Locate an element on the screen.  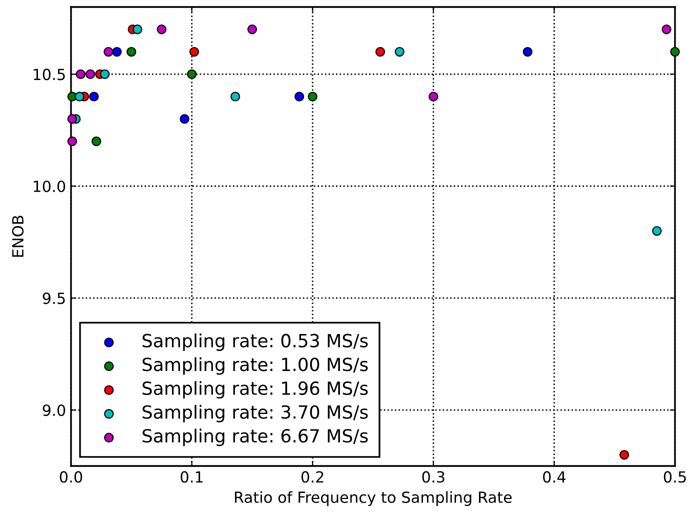
x-tick-label: 0.4 is located at coordinates (554, 477).